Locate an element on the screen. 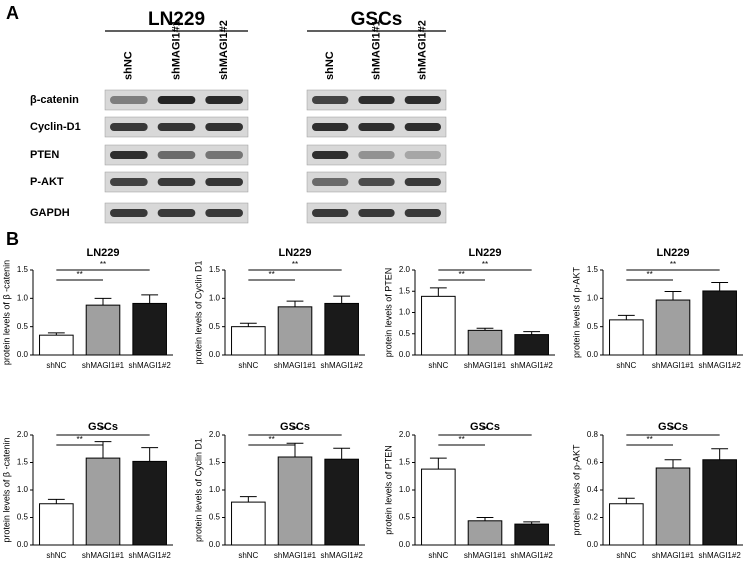 The image size is (753, 576). y-axis-label: protein levels of β -catenin is located at coordinates (6, 312).